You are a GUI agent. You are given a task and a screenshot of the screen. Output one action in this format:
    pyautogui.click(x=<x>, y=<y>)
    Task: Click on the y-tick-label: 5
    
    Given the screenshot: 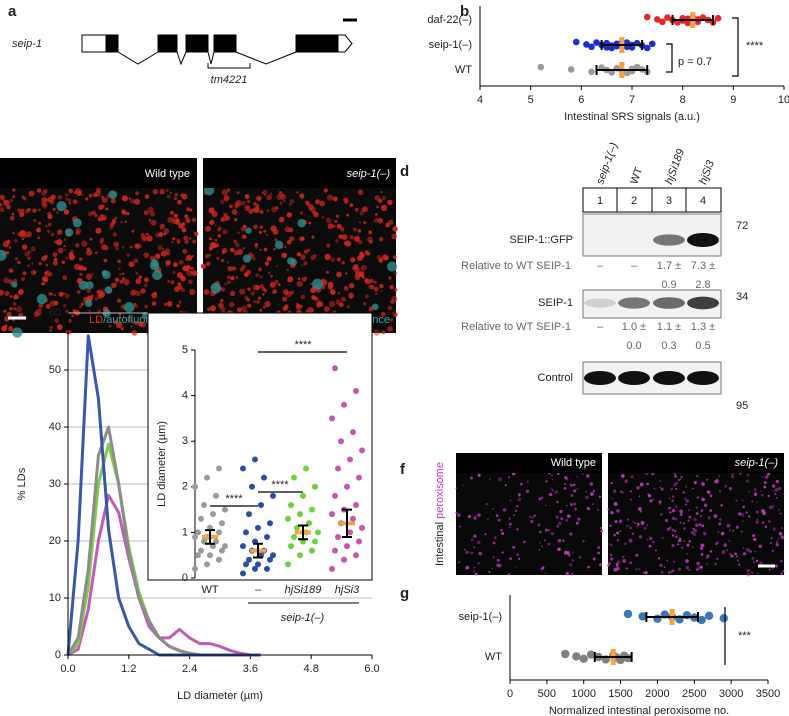 What is the action you would take?
    pyautogui.click(x=185, y=350)
    